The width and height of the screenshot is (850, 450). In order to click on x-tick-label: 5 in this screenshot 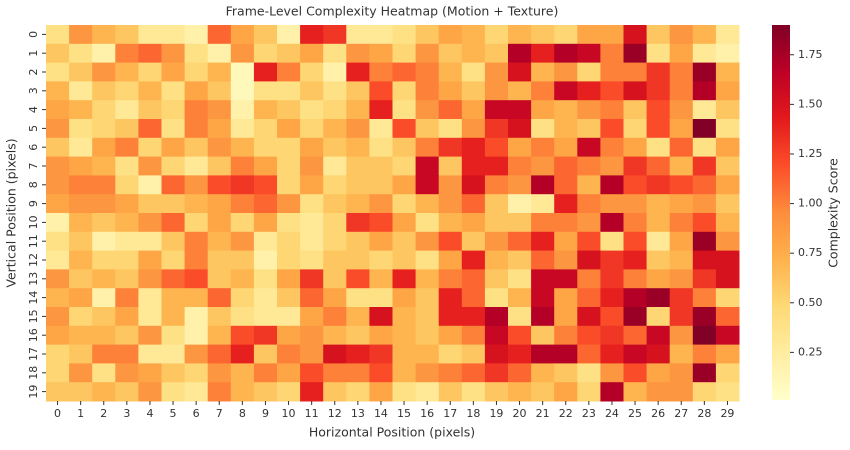, I will do `click(173, 413)`.